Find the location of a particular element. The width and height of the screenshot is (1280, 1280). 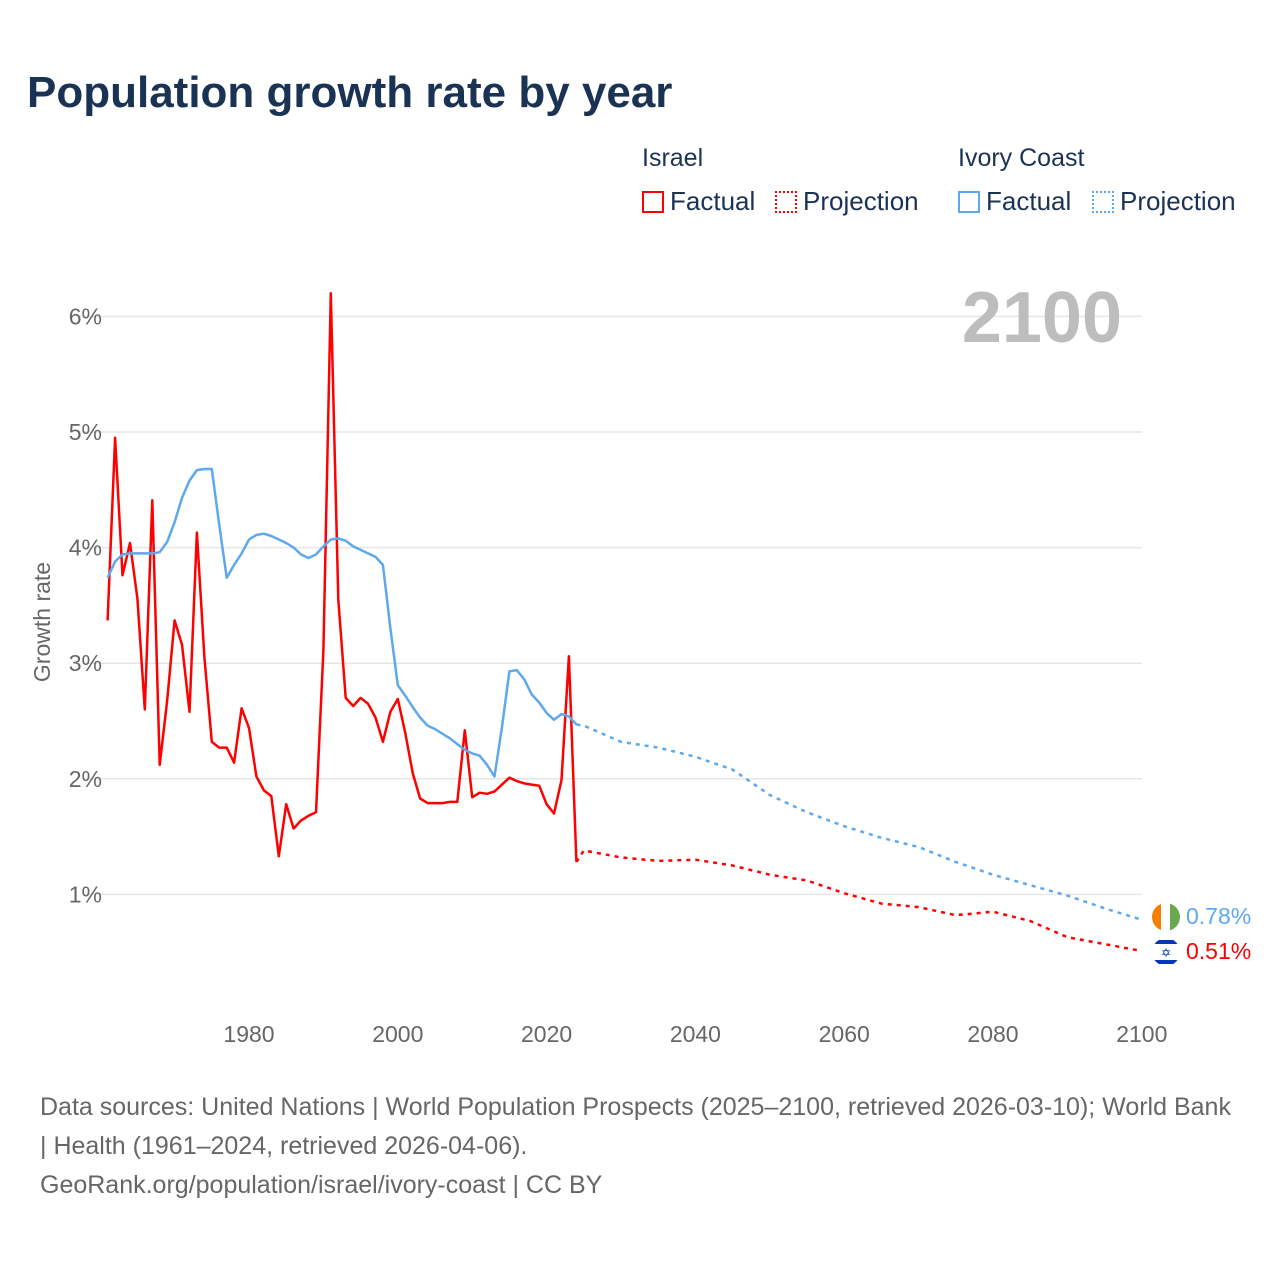

year-watermark: 2100 is located at coordinates (1042, 318).